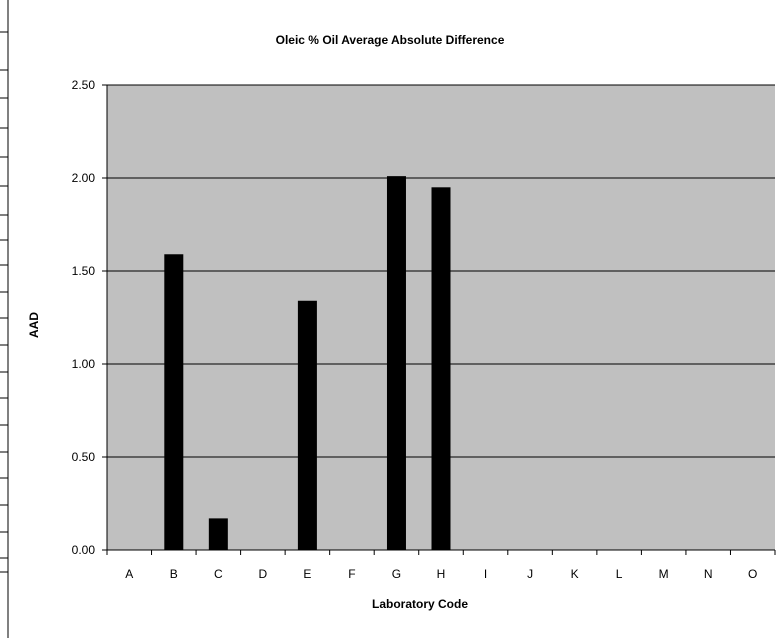 This screenshot has height=638, width=778. I want to click on x-tick-label: K, so click(575, 574).